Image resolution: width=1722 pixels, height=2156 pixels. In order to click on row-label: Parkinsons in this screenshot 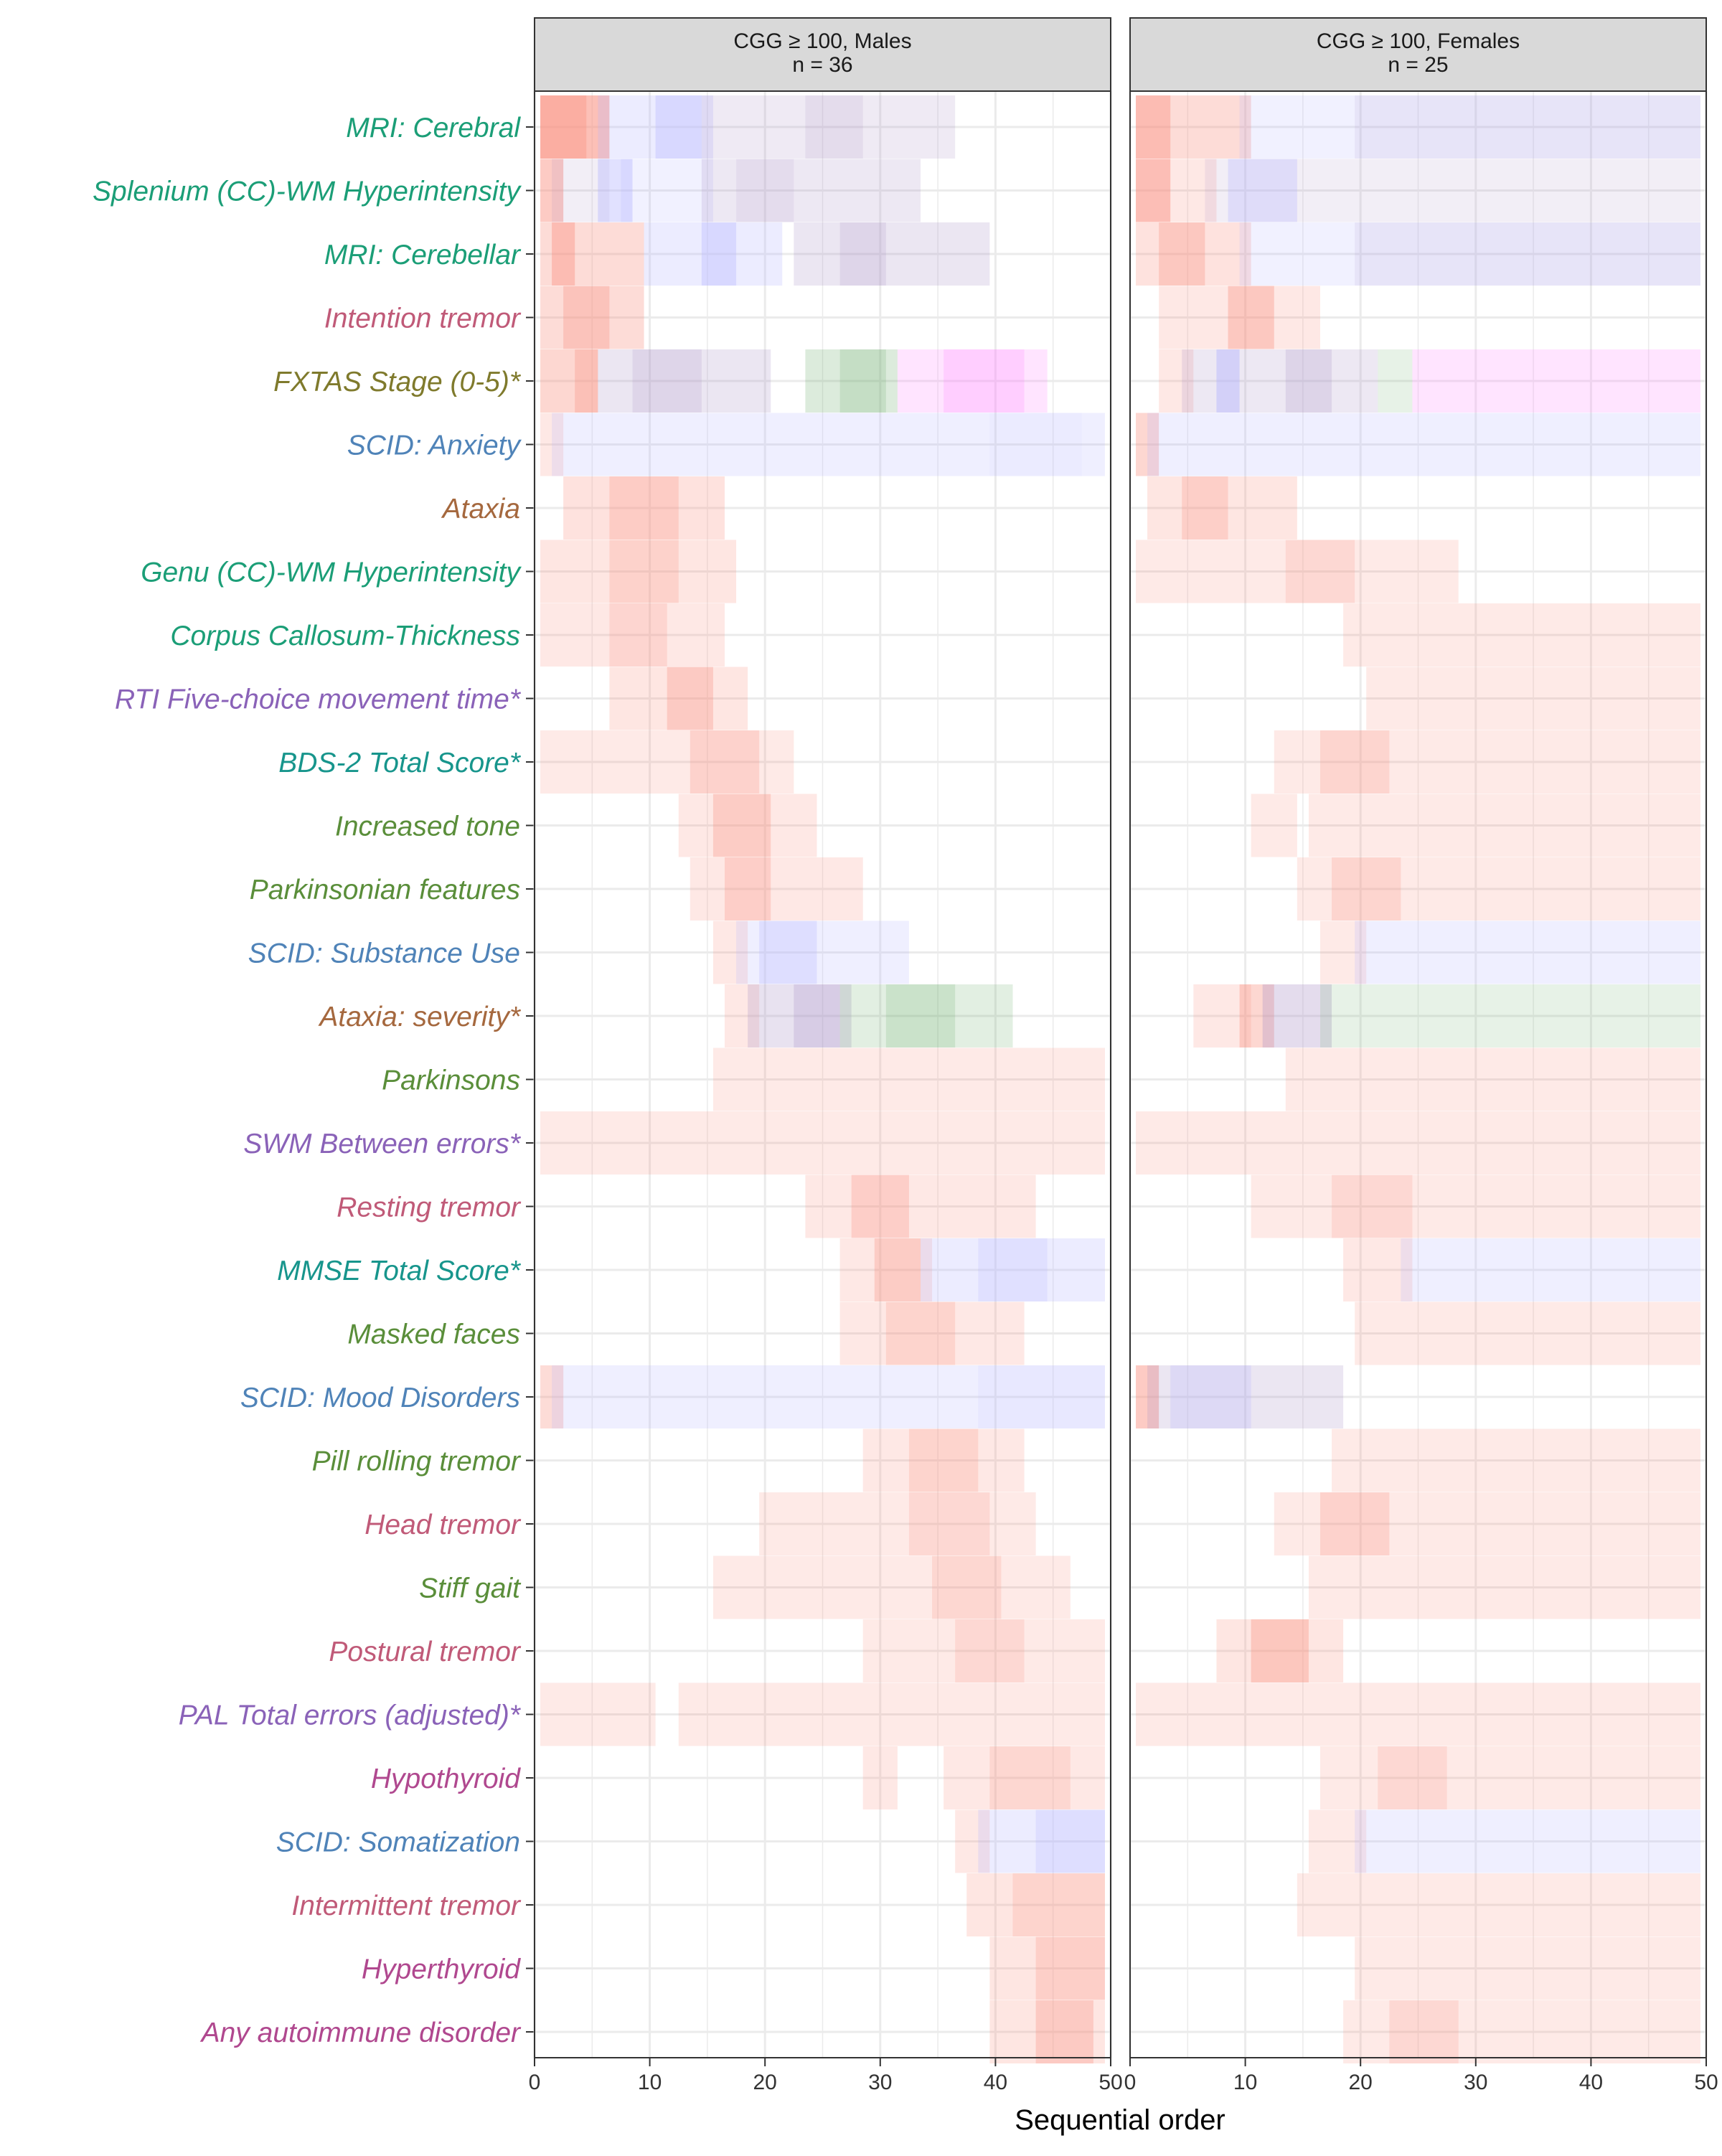, I will do `click(451, 1080)`.